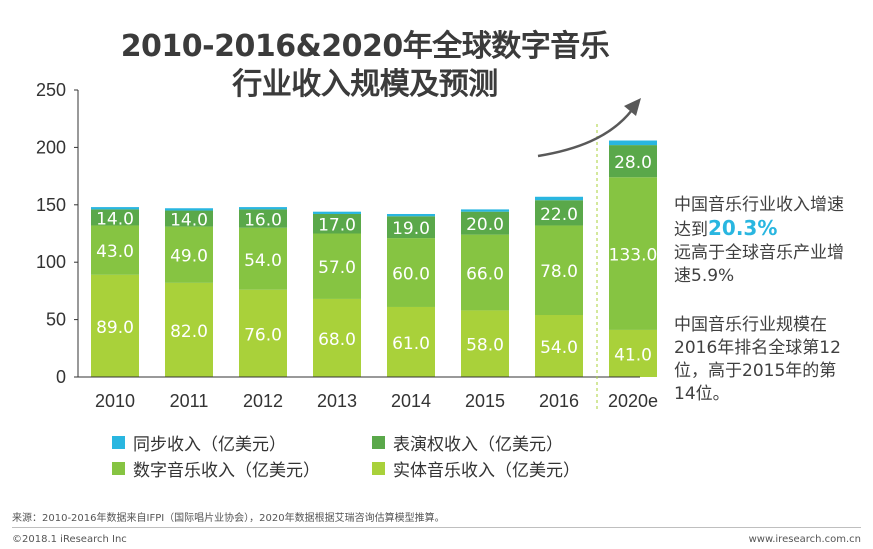 This screenshot has height=549, width=873. What do you see at coordinates (226, 471) in the screenshot?
I see `legend-label: 数字音乐收入（亿美元）` at bounding box center [226, 471].